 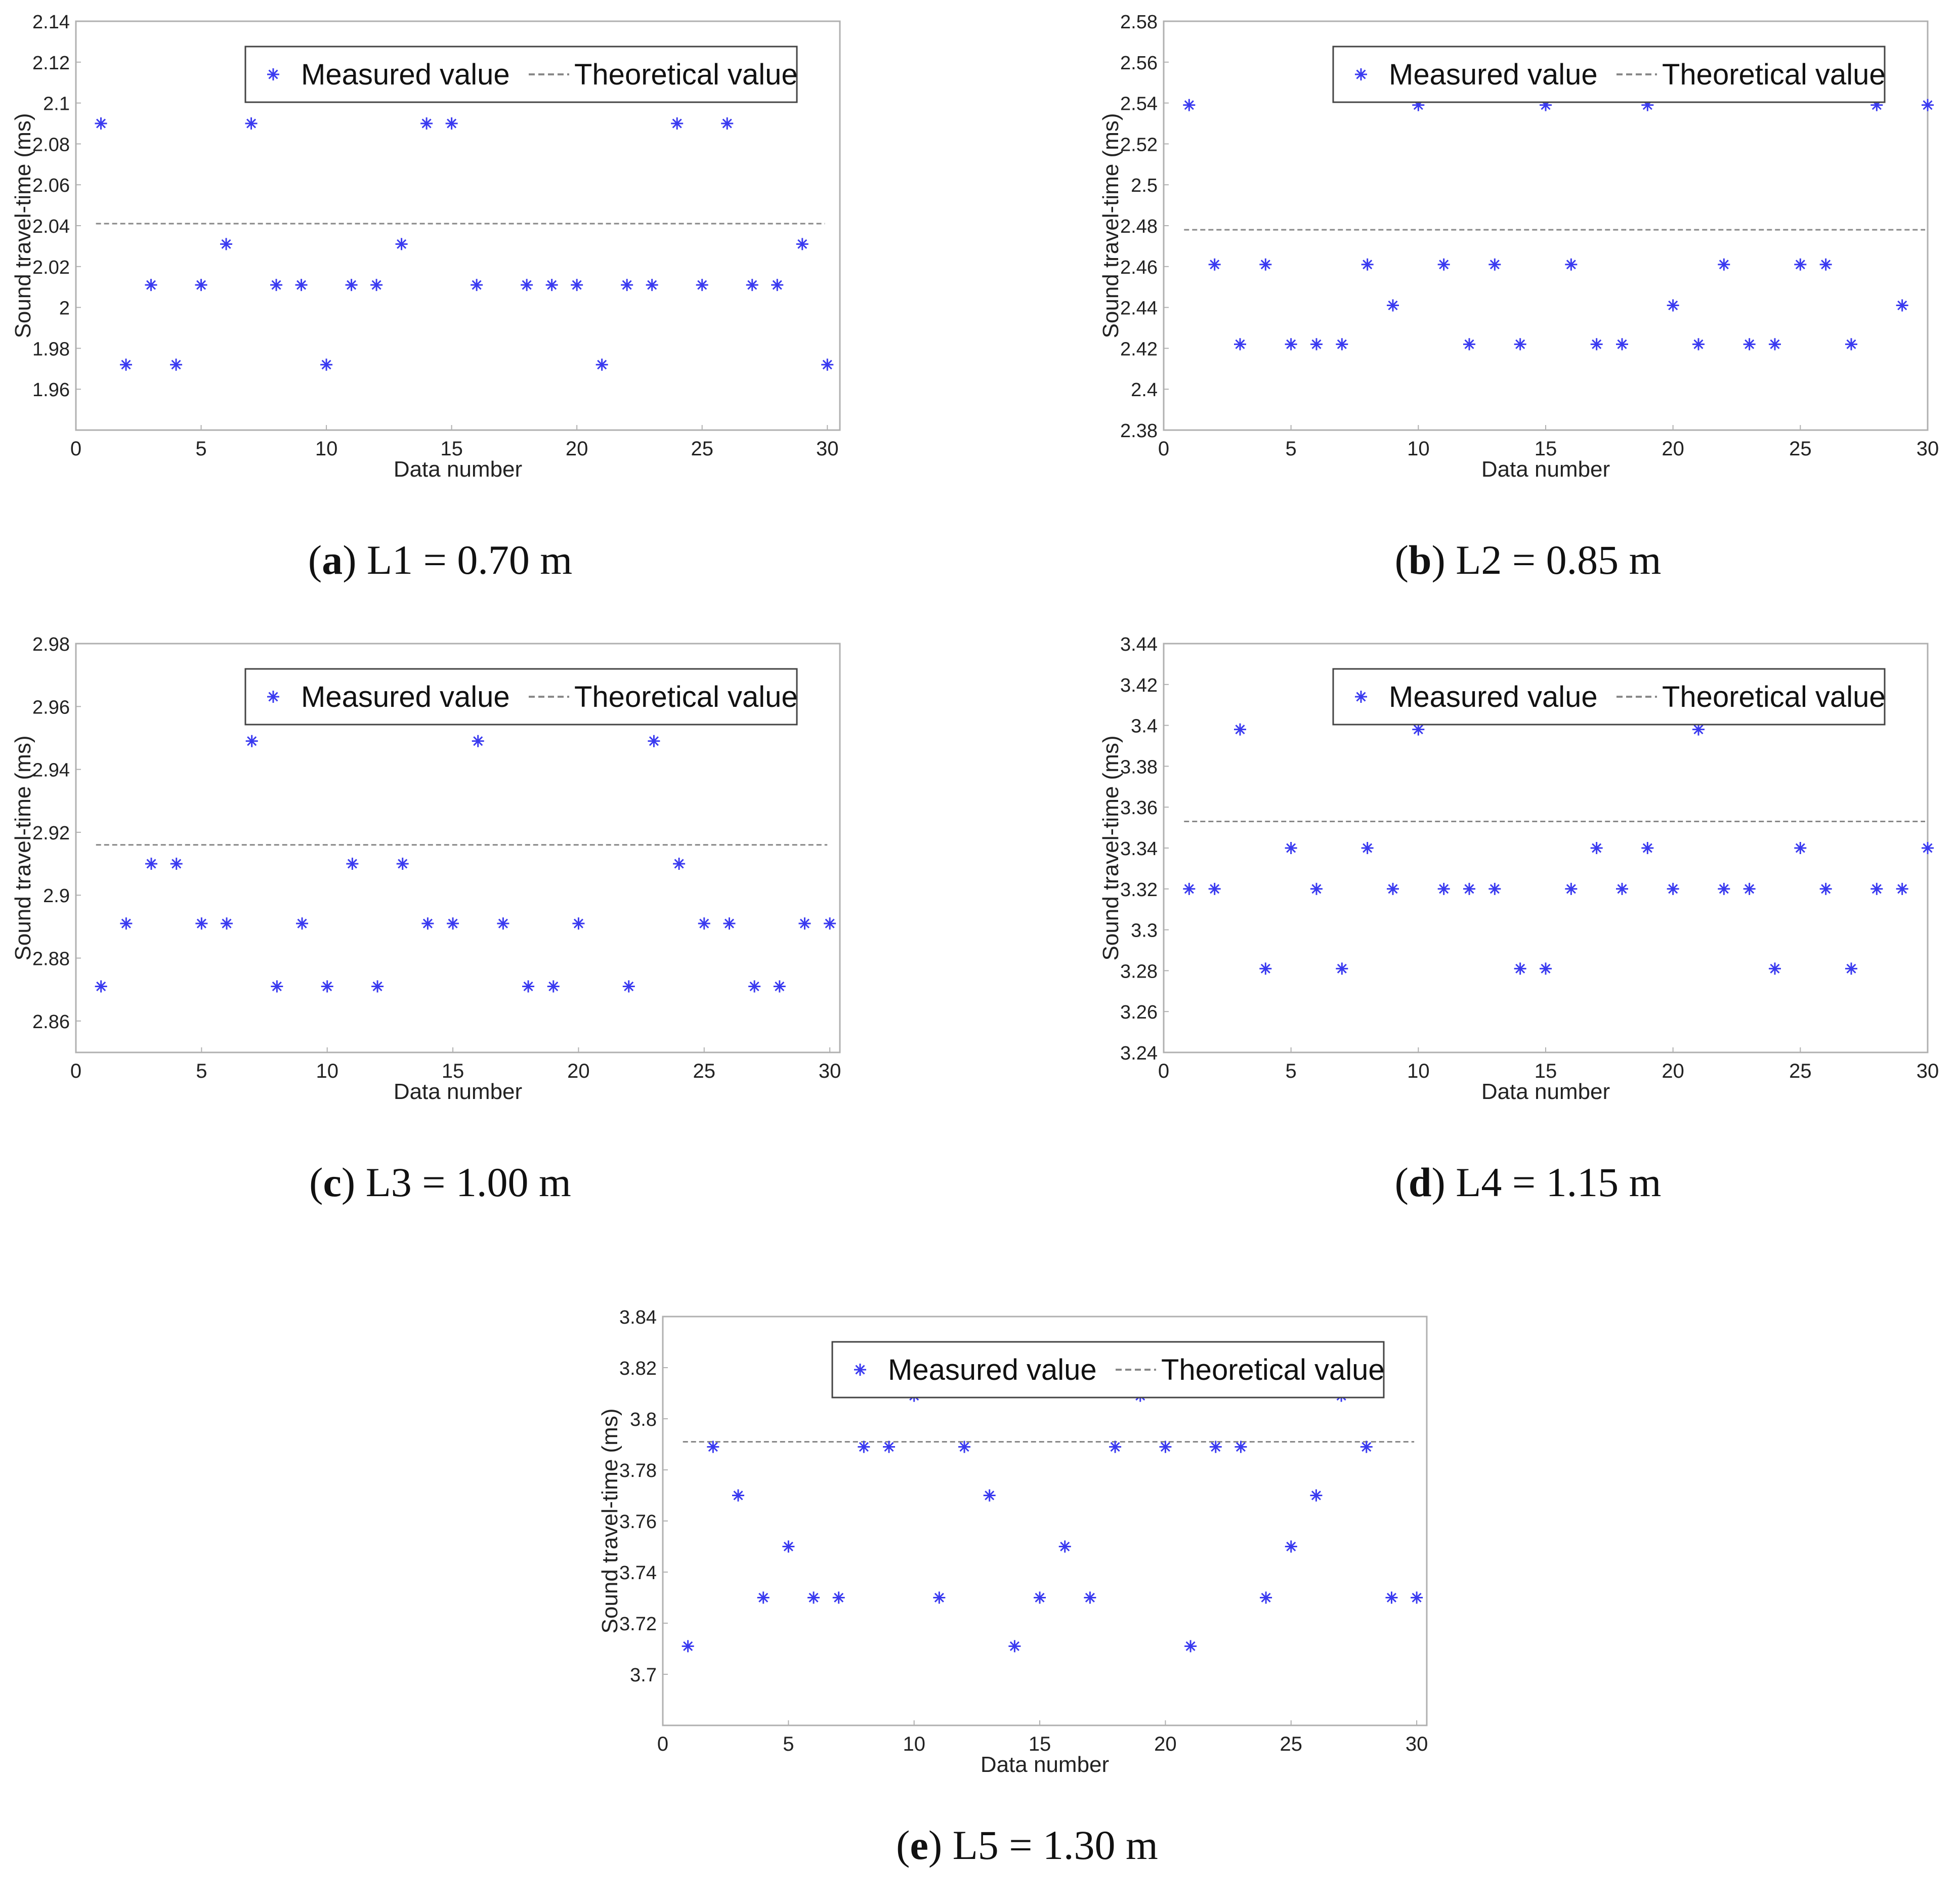 What do you see at coordinates (405, 74) in the screenshot?
I see `legend-measured-label: Measured value` at bounding box center [405, 74].